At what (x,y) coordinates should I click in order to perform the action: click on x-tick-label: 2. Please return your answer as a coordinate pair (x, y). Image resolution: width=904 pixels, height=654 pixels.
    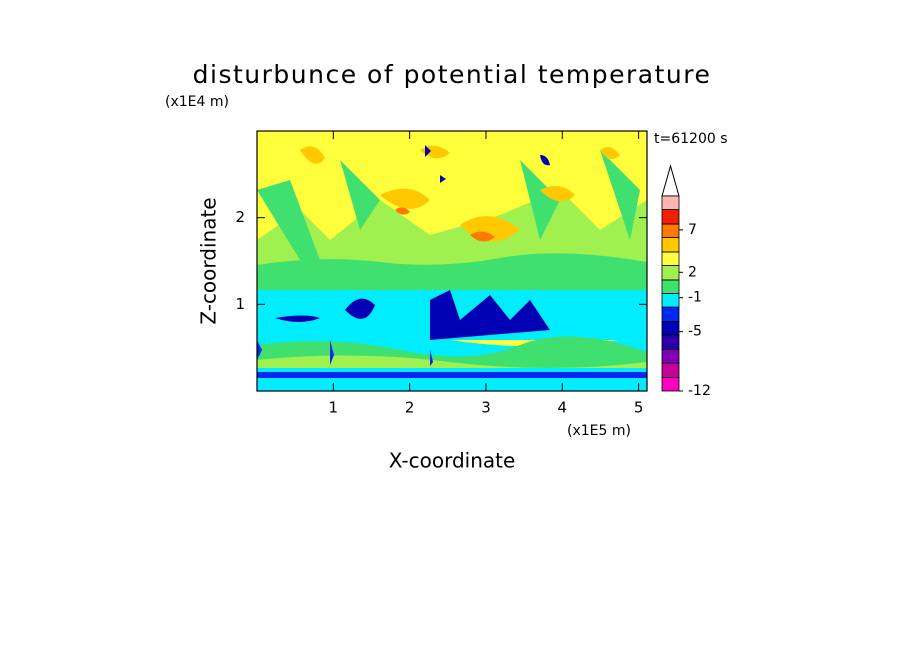
    Looking at the image, I should click on (410, 408).